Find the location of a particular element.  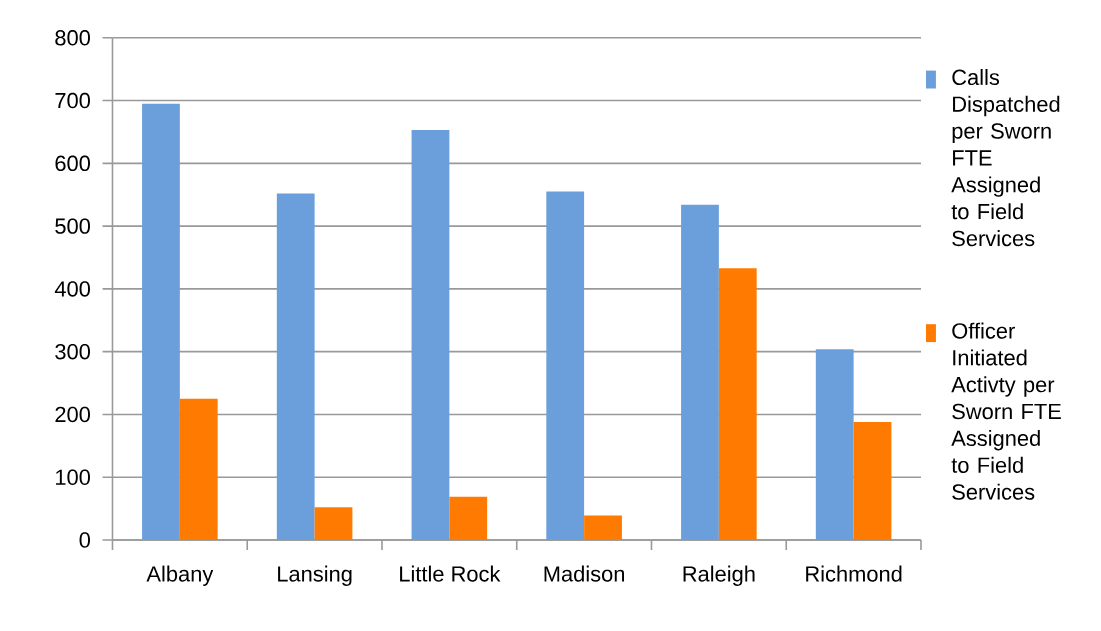

y-tick-label: 500 is located at coordinates (72, 226).